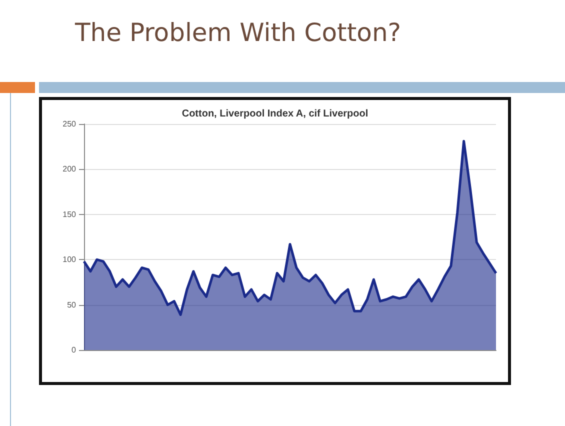 This screenshot has width=565, height=426. What do you see at coordinates (72, 305) in the screenshot?
I see `y-tick-label: 50` at bounding box center [72, 305].